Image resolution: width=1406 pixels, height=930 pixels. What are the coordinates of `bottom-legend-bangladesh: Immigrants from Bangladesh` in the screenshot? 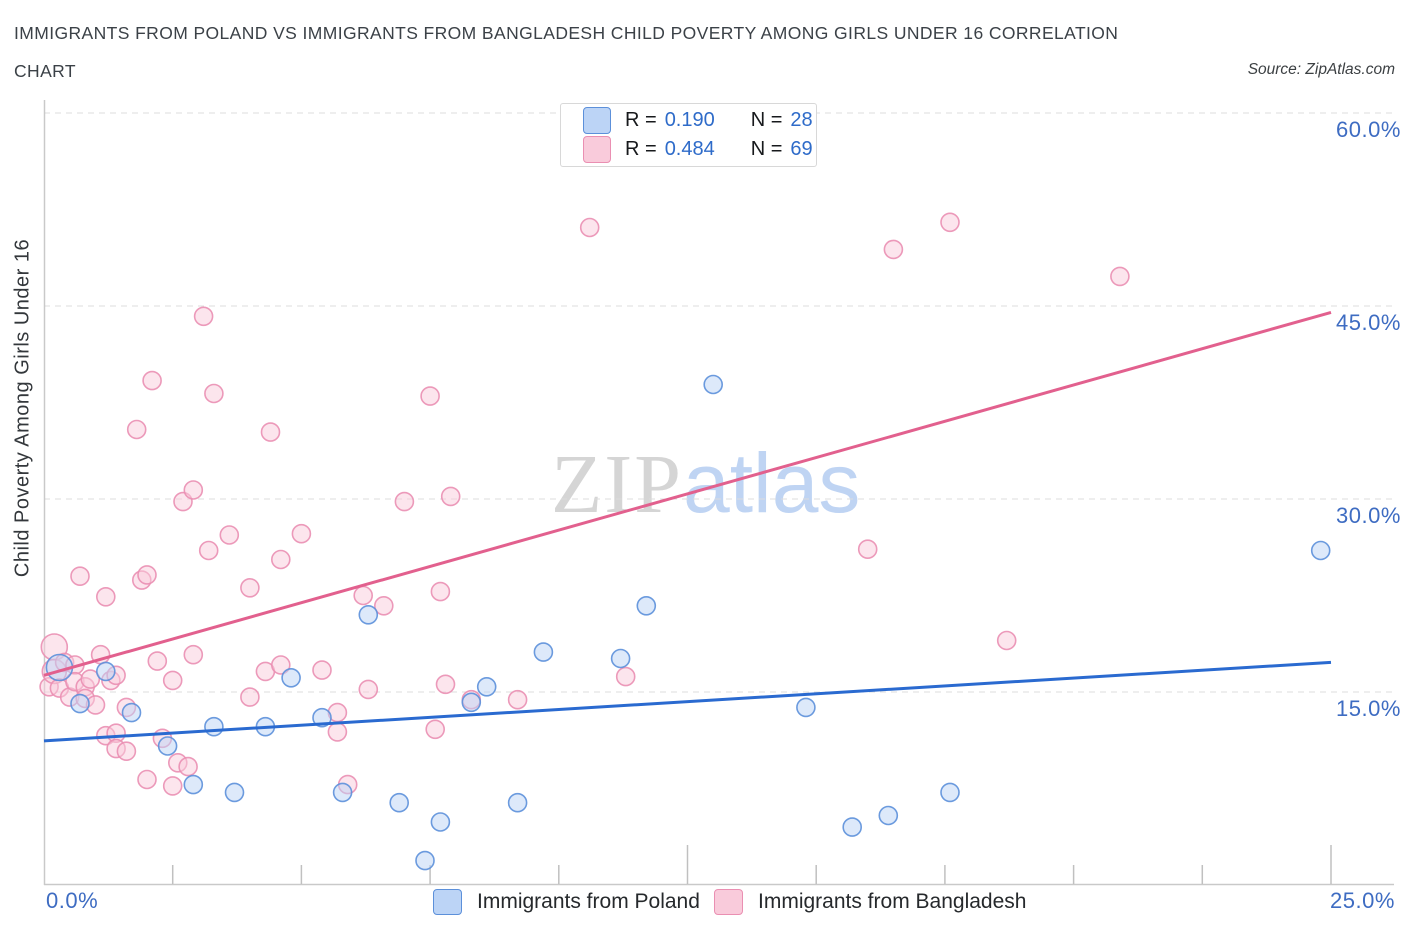 It's located at (870, 902).